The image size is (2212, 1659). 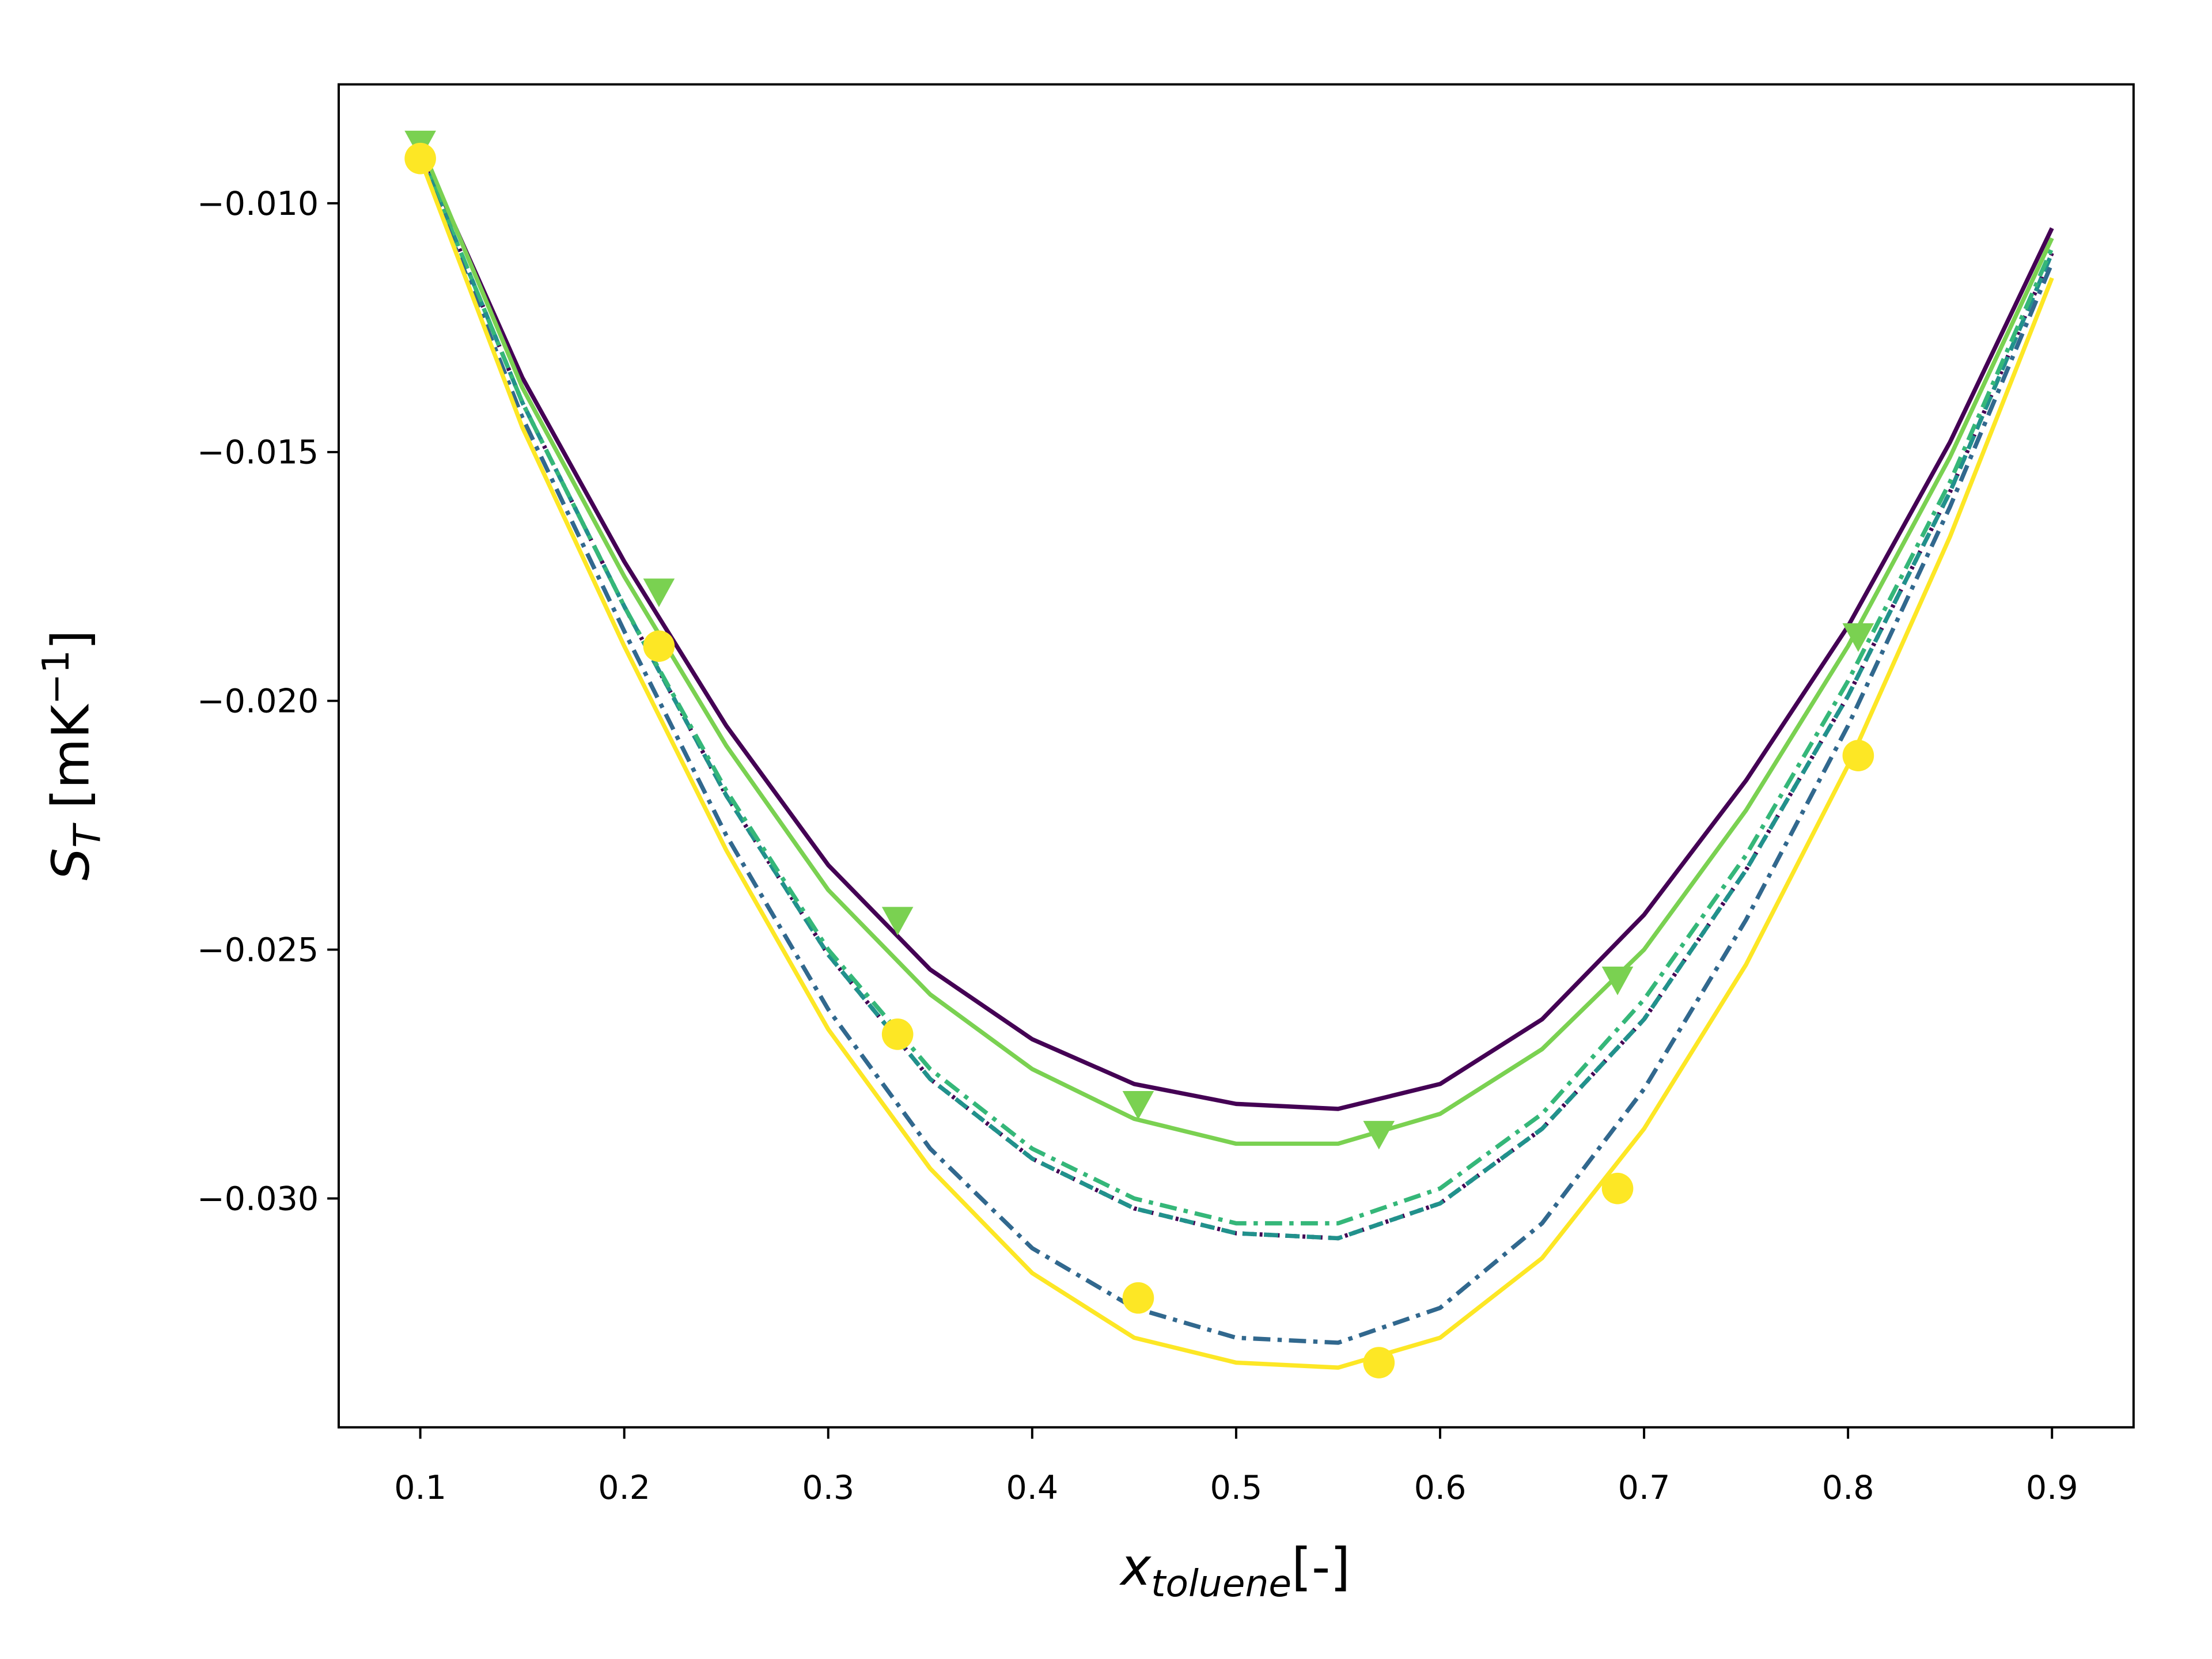 I want to click on y-tick-label: −0.025, so click(x=258, y=950).